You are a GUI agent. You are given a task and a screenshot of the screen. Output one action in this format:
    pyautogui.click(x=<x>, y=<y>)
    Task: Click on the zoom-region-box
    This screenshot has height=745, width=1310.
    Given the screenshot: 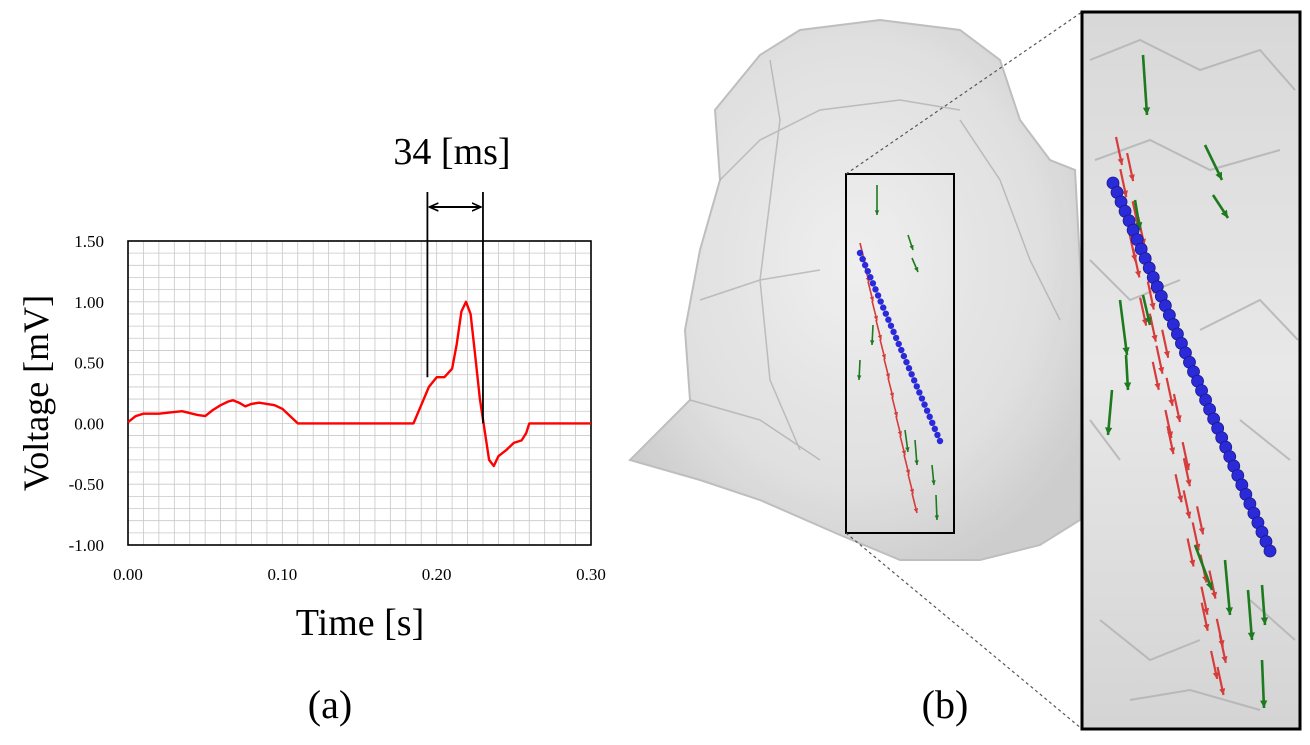 What is the action you would take?
    pyautogui.click(x=900, y=353)
    